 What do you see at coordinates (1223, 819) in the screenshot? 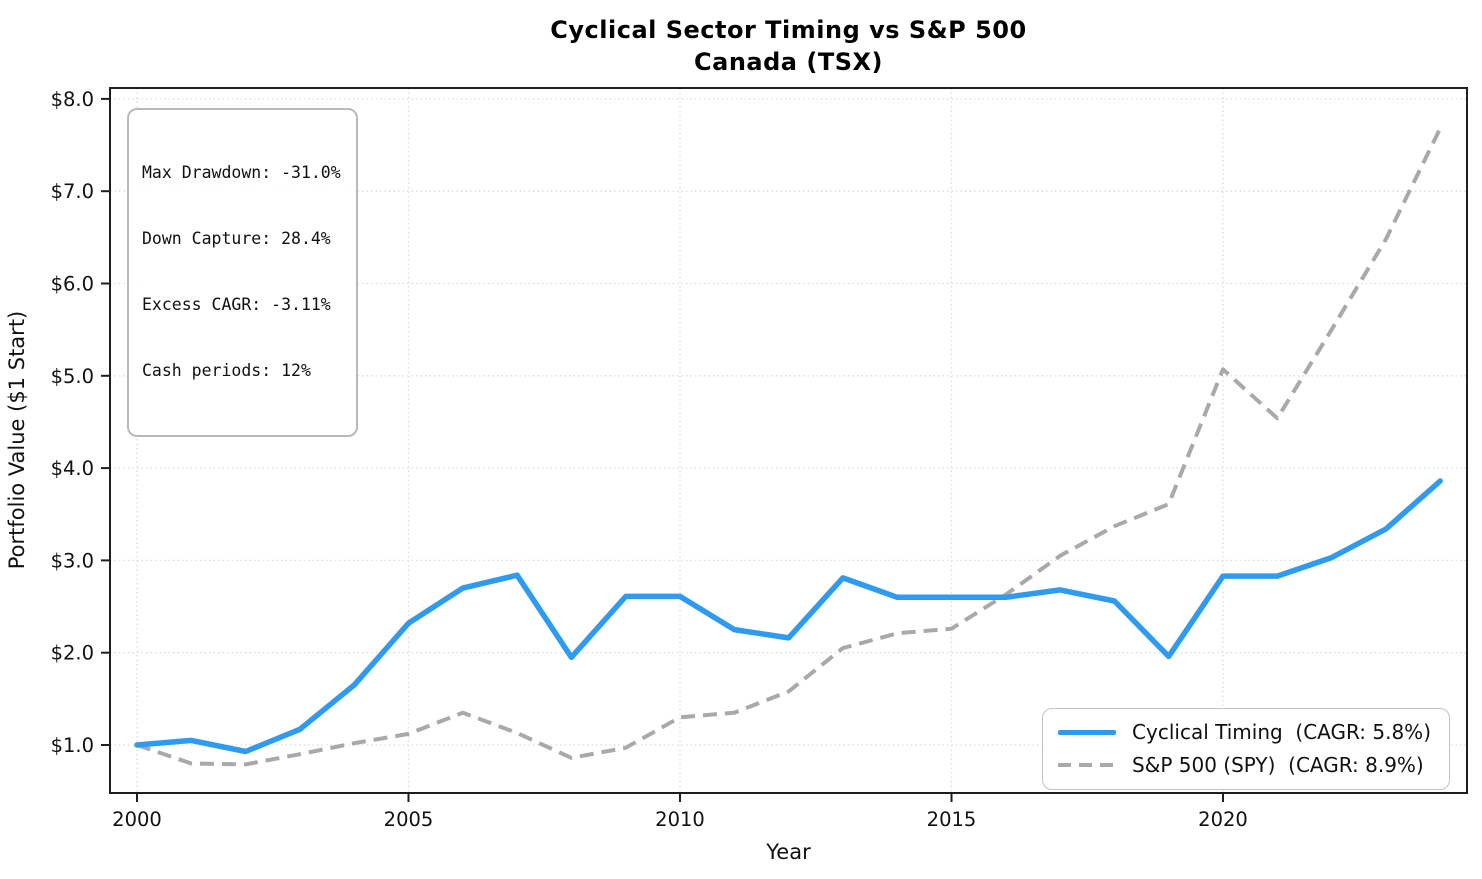
I see `x-tick-label: 2020` at bounding box center [1223, 819].